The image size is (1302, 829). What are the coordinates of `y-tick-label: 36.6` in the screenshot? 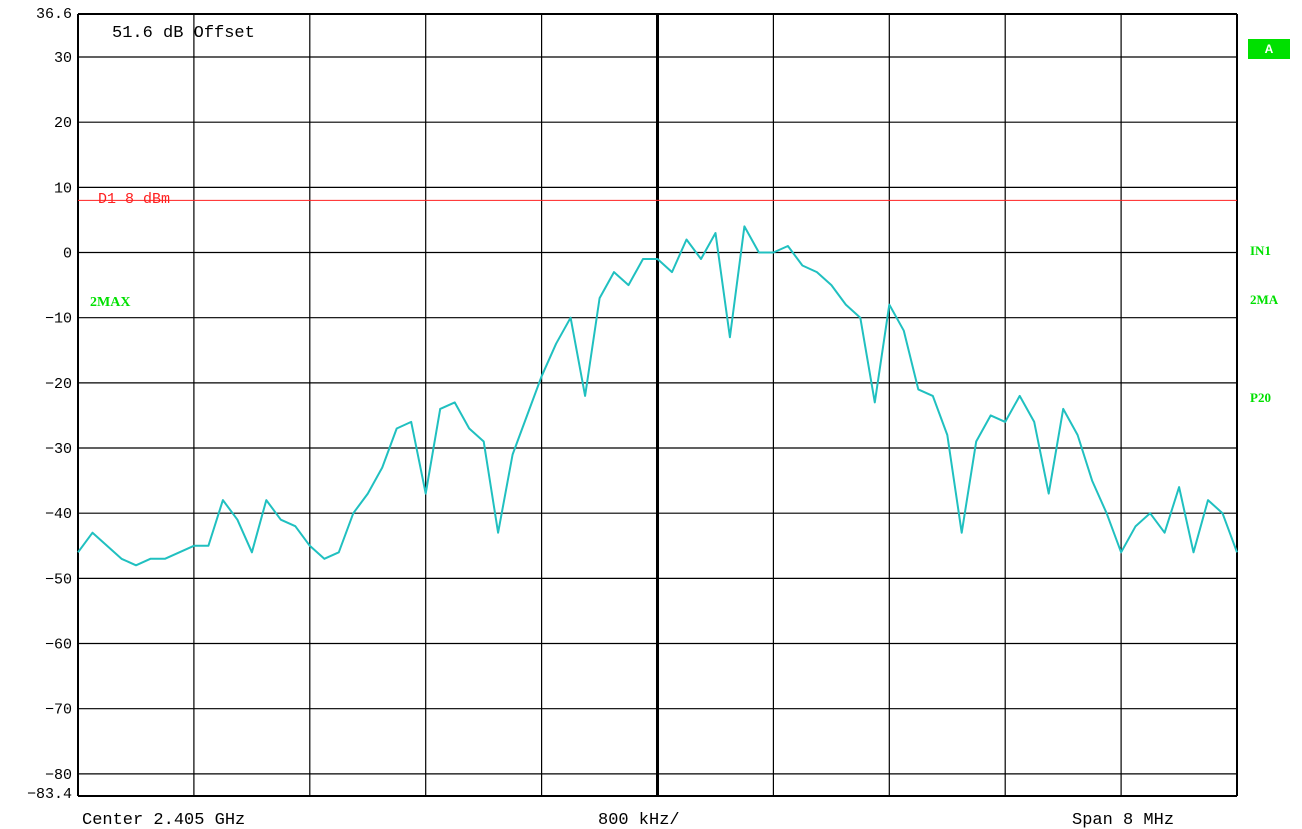 It's located at (54, 14).